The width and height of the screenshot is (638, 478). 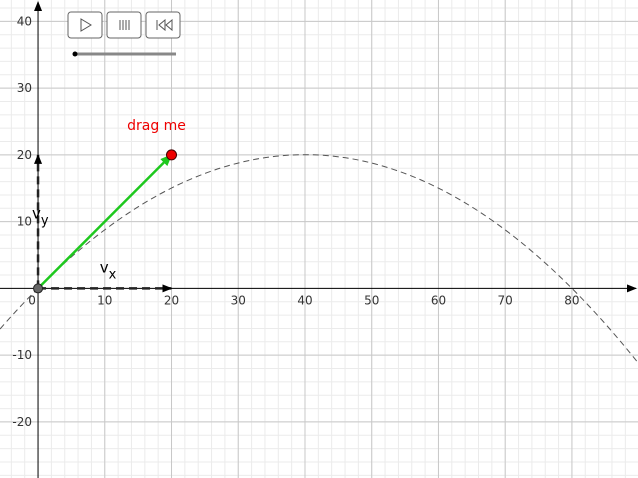 What do you see at coordinates (505, 300) in the screenshot?
I see `x-tick-label: 70` at bounding box center [505, 300].